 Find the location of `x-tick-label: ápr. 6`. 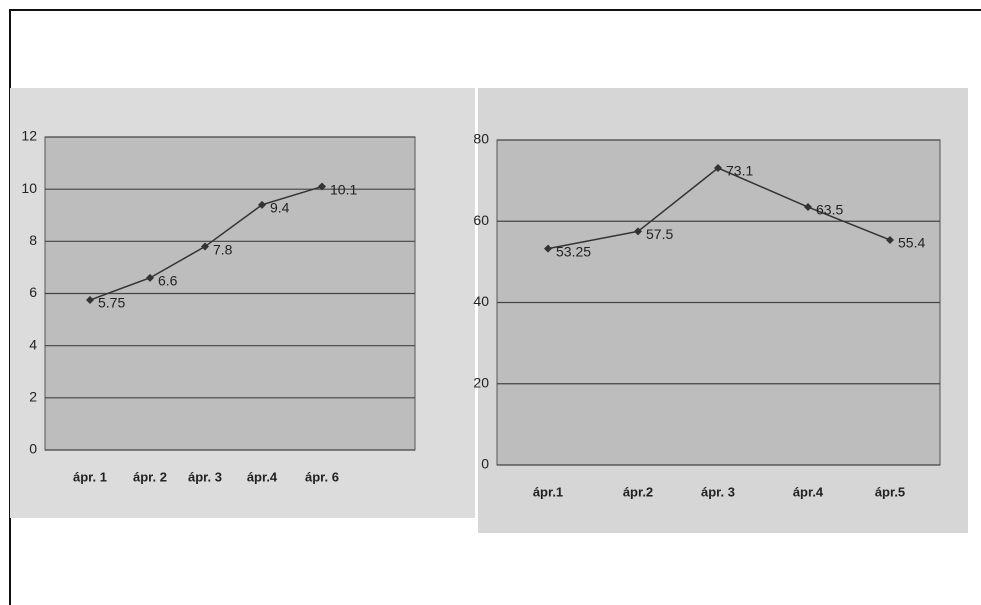

x-tick-label: ápr. 6 is located at coordinates (322, 476).